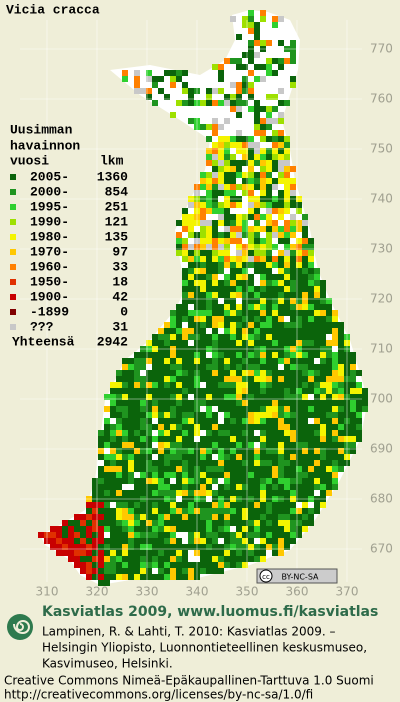 This screenshot has height=702, width=400. Describe the element at coordinates (300, 577) in the screenshot. I see `badge-text: BY-NC-SA` at that location.